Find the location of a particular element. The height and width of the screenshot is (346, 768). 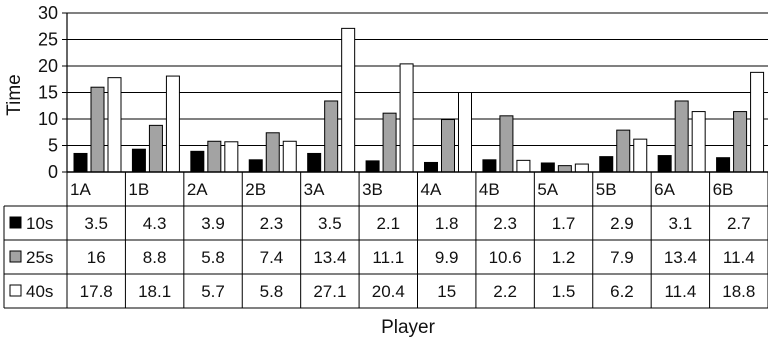

x-tick-label: 5A is located at coordinates (547, 189).